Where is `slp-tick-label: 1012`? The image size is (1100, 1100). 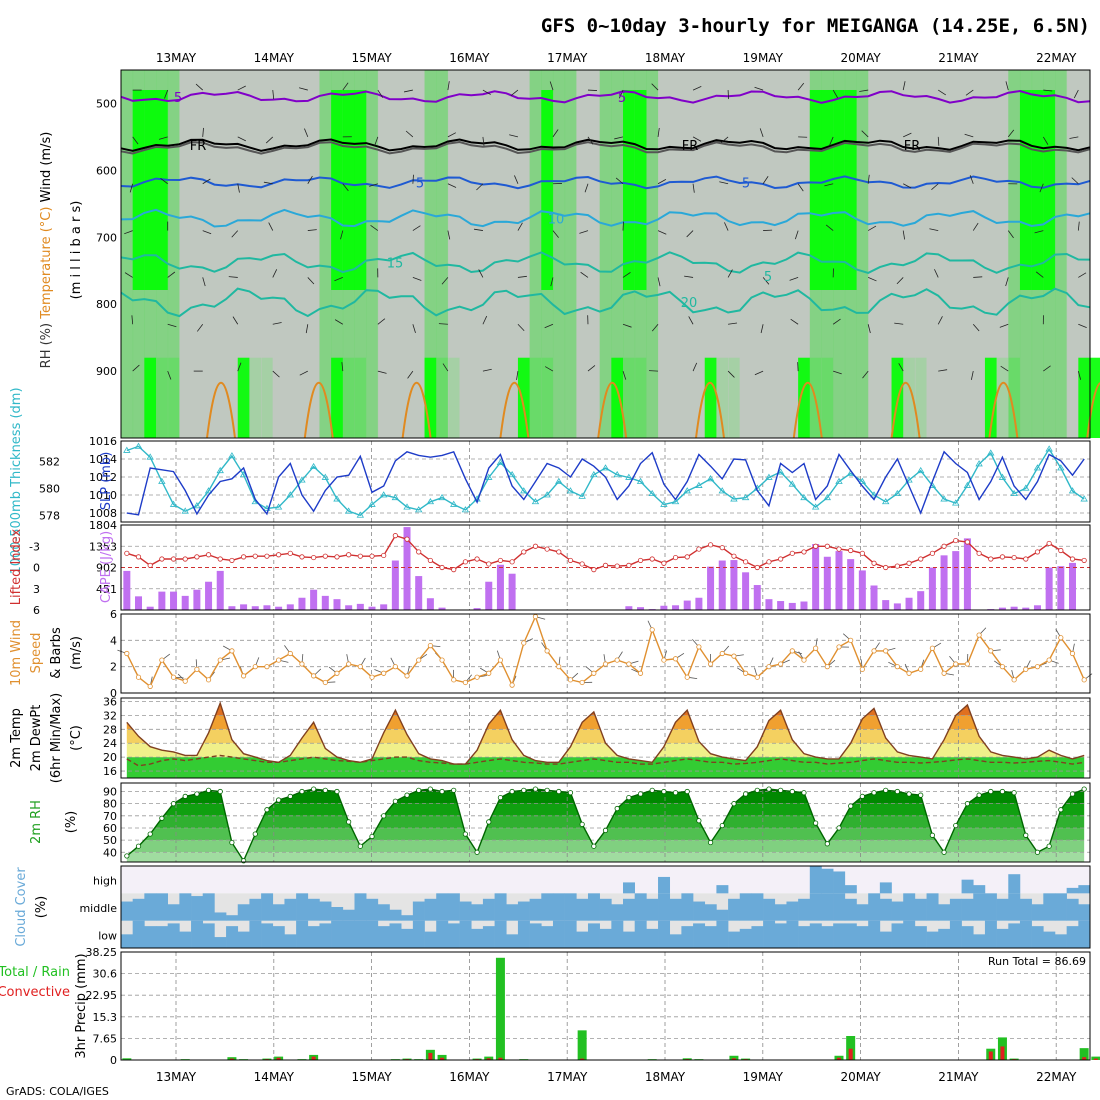 slp-tick-label: 1012 is located at coordinates (103, 477).